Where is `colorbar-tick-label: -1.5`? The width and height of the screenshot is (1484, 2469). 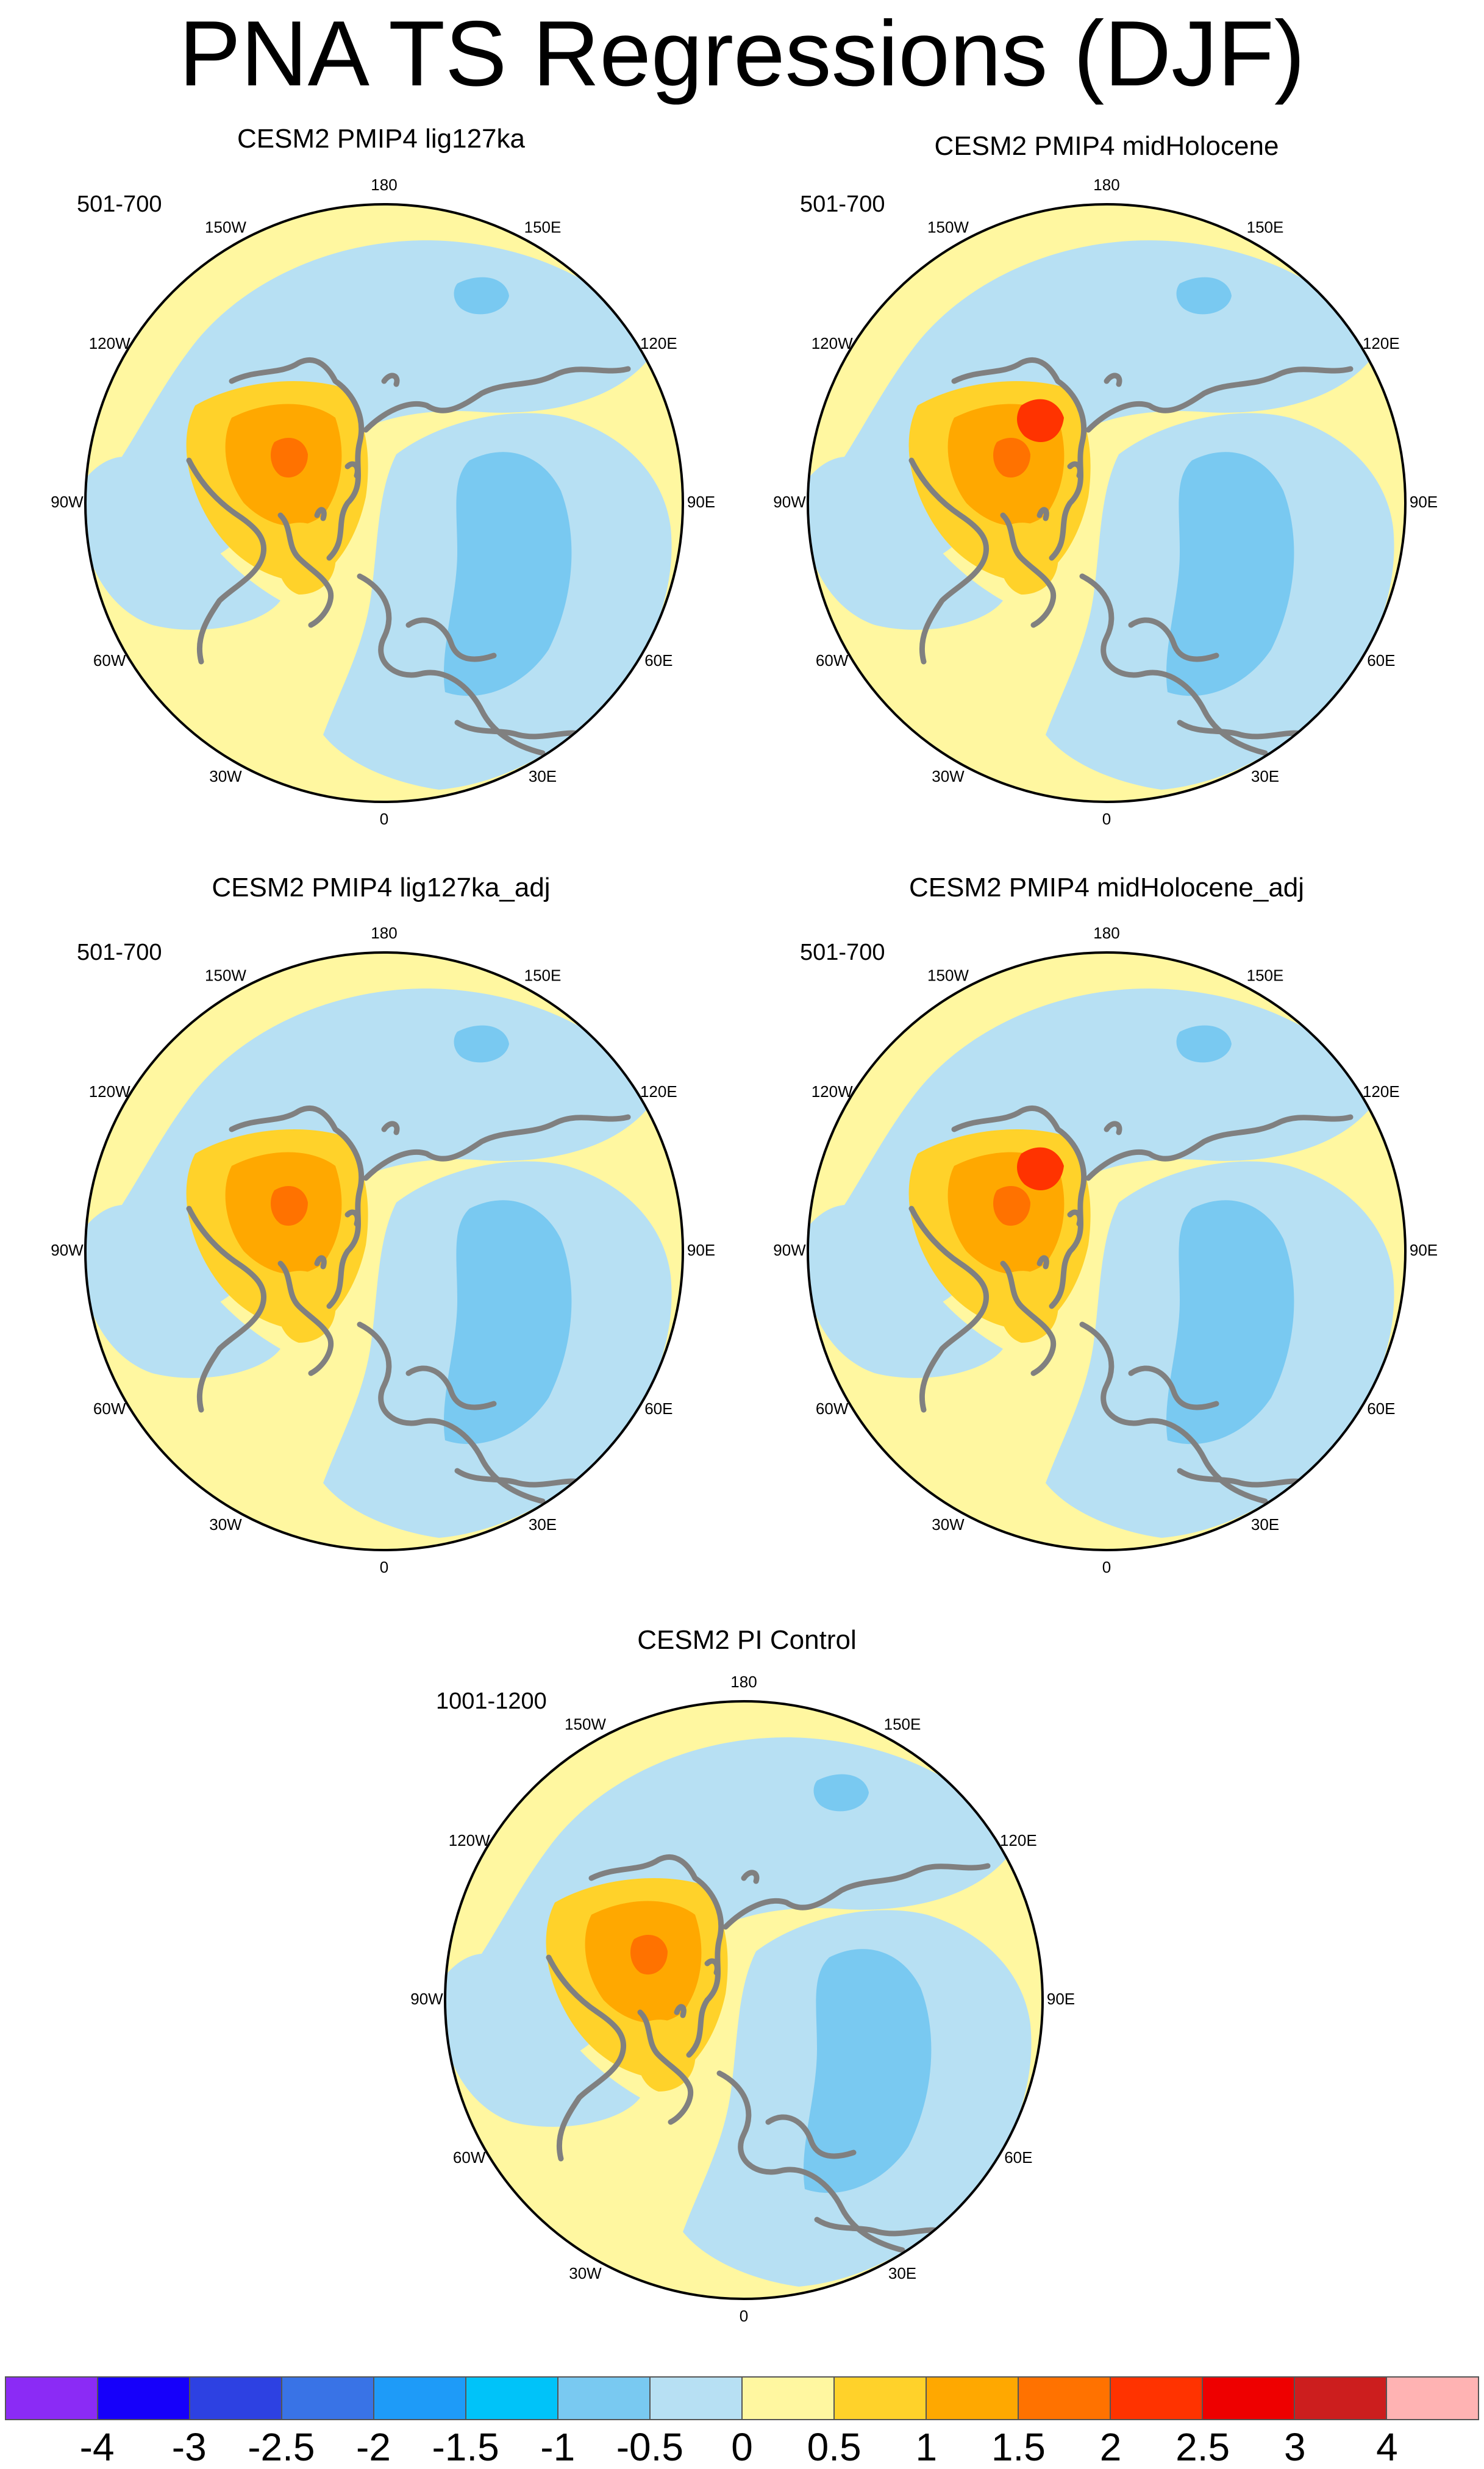
colorbar-tick-label: -1.5 is located at coordinates (465, 2447).